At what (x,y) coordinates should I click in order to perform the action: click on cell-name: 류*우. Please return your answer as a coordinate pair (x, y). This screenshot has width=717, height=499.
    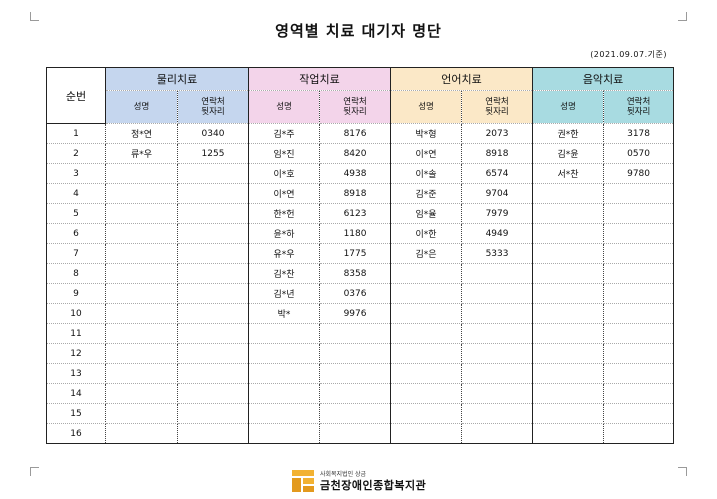
    Looking at the image, I should click on (141, 153).